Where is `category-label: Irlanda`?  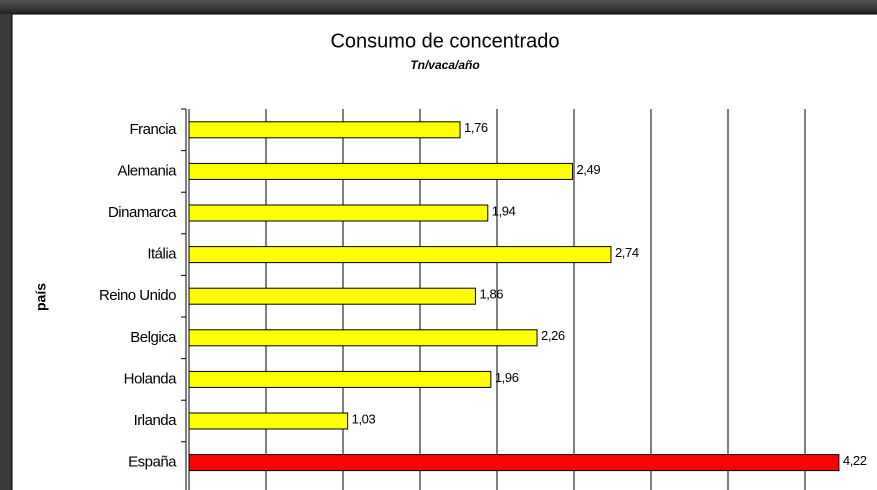 category-label: Irlanda is located at coordinates (156, 420).